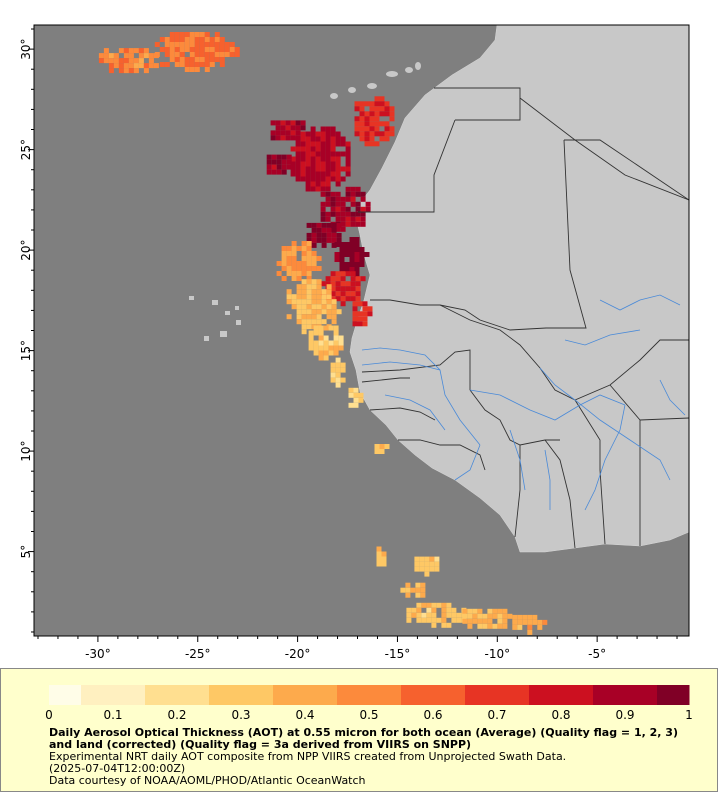 This screenshot has width=720, height=800. Describe the element at coordinates (624, 715) in the screenshot. I see `colorbar-tick-label: 0.9` at that location.